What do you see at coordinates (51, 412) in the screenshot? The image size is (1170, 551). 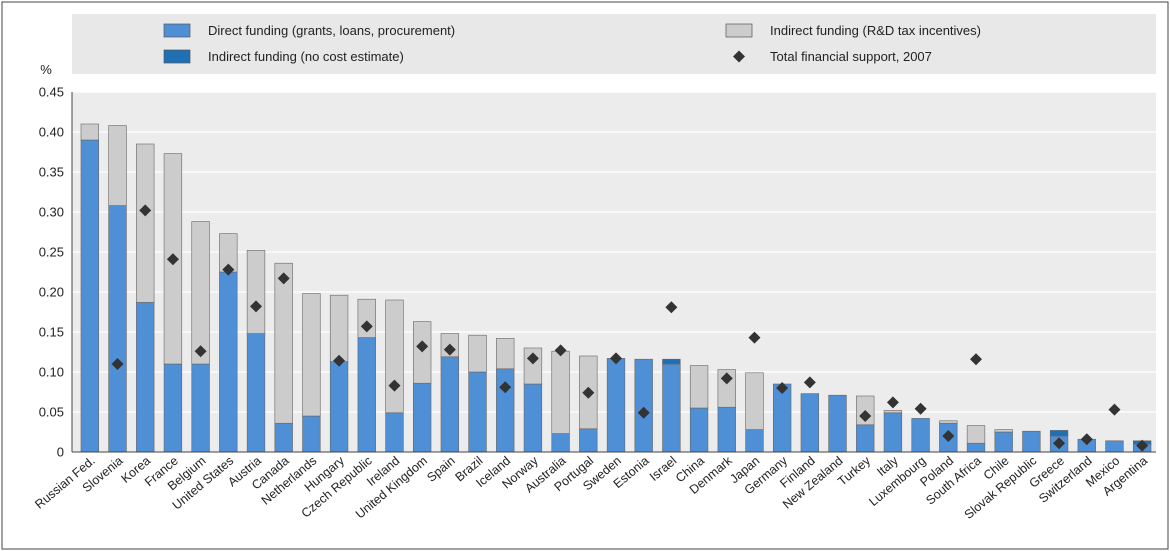 I see `y-tick-label: 0.05` at bounding box center [51, 412].